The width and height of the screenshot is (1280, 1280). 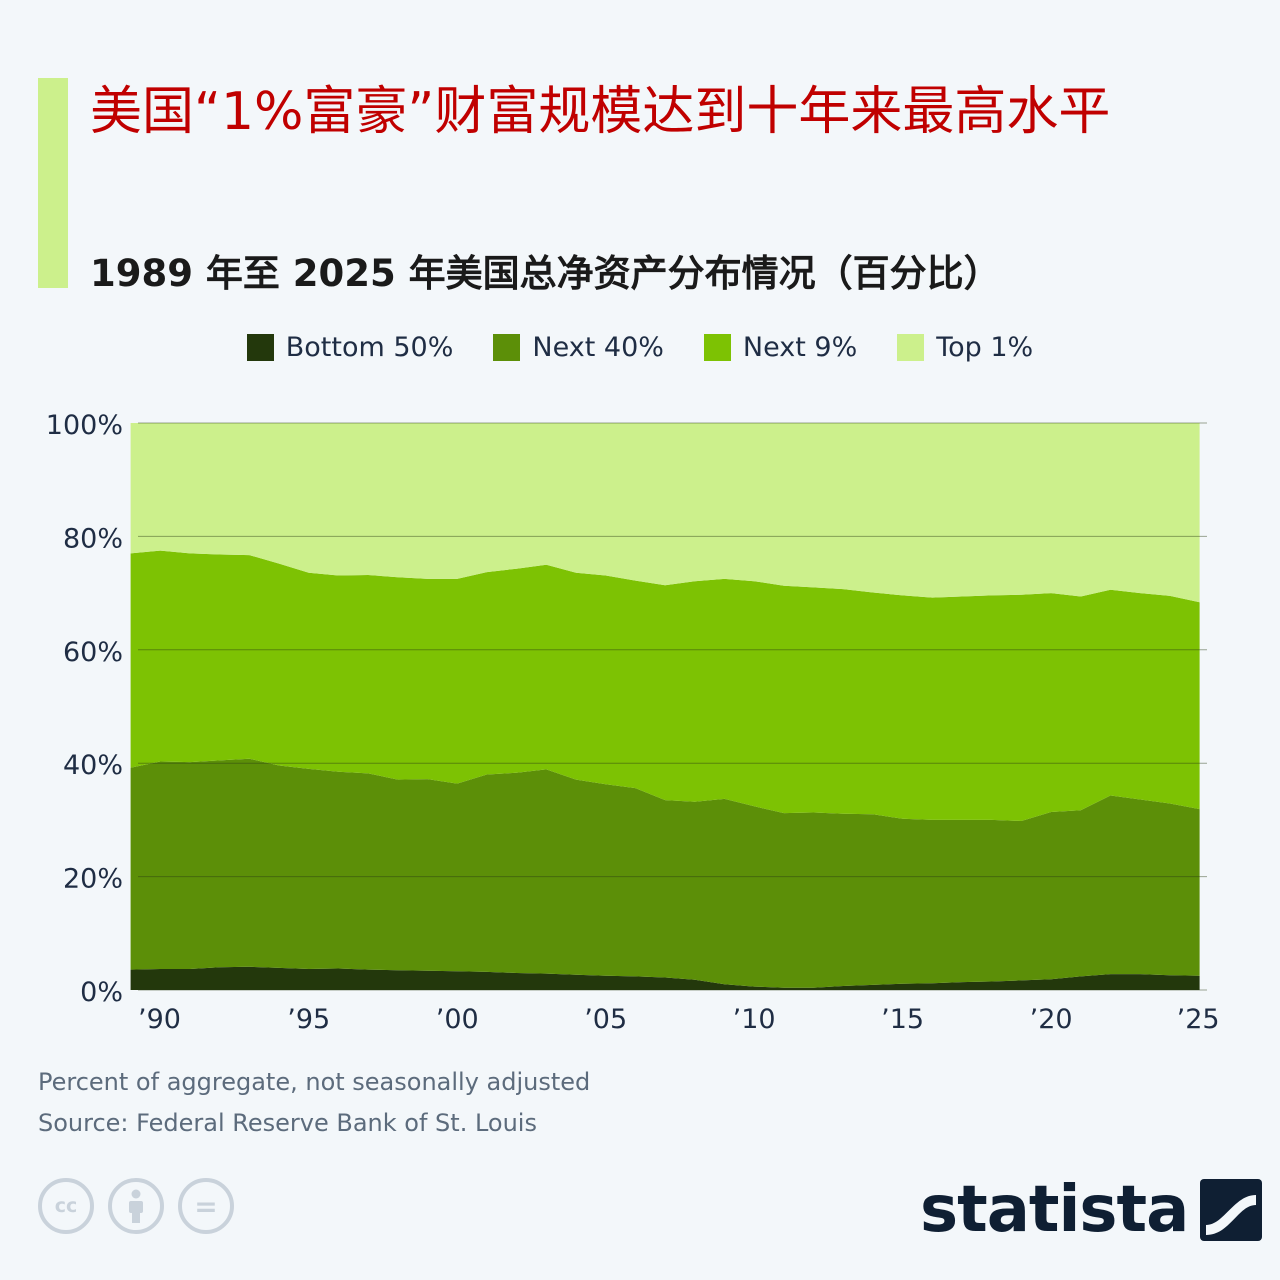 I want to click on y-tick-label: 80%, so click(x=93, y=538).